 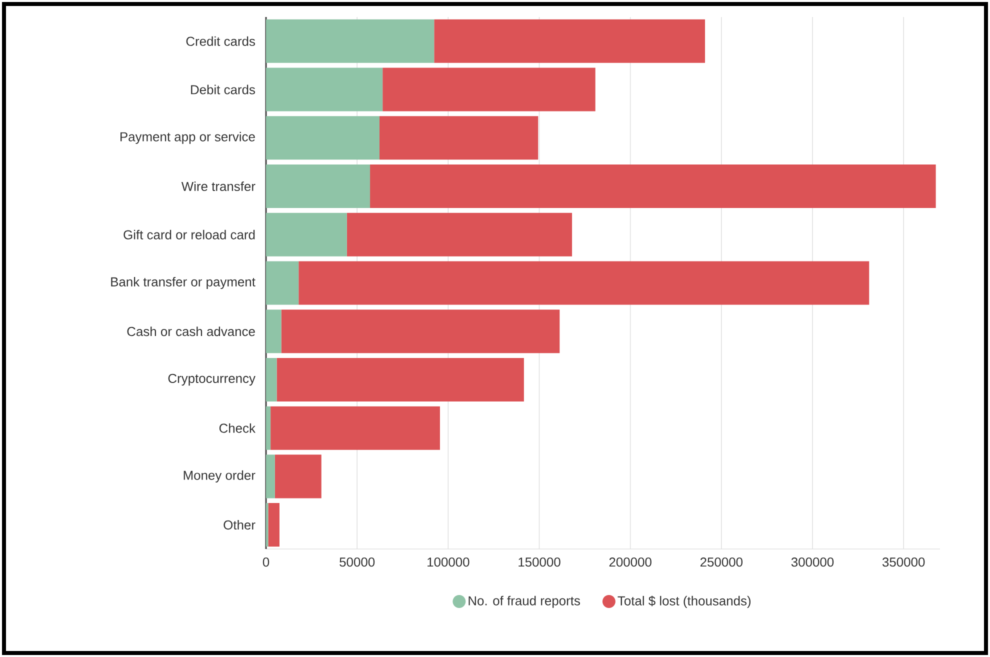 I want to click on legend-label: Total $ lost (thousands), so click(x=684, y=602).